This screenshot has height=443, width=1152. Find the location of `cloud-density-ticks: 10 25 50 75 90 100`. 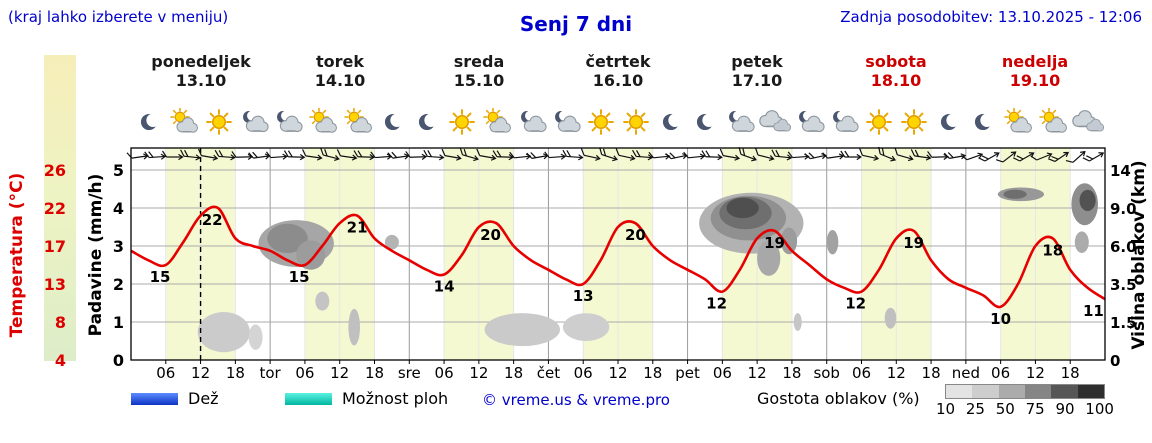

cloud-density-ticks: 10 25 50 75 90 100 is located at coordinates (1025, 409).